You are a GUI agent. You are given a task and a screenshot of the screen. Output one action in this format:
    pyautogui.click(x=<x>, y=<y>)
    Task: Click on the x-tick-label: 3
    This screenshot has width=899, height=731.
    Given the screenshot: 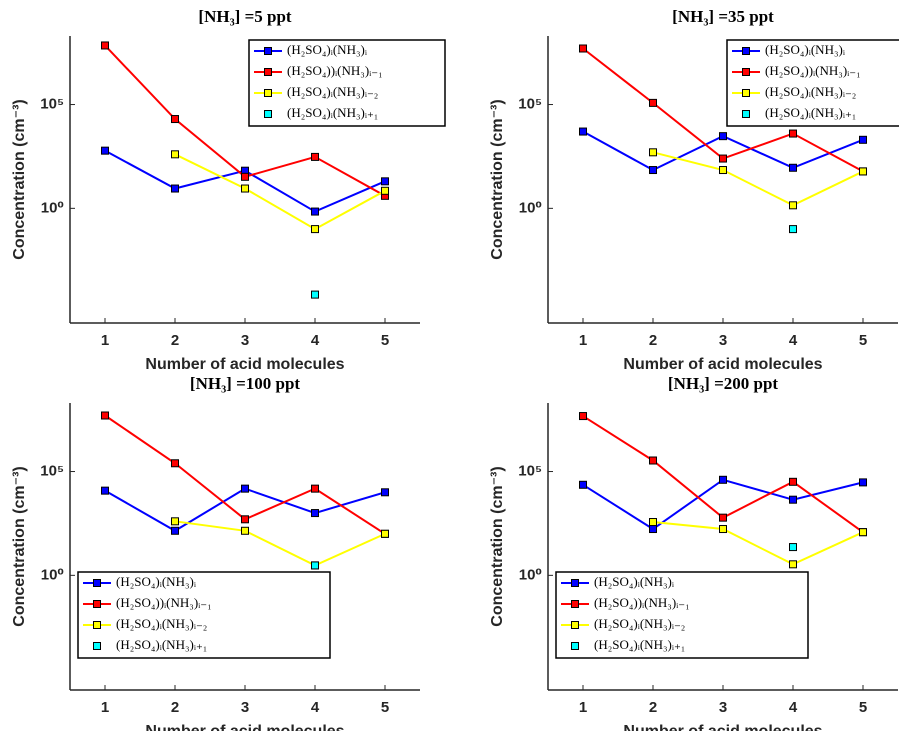 What is the action you would take?
    pyautogui.click(x=723, y=340)
    